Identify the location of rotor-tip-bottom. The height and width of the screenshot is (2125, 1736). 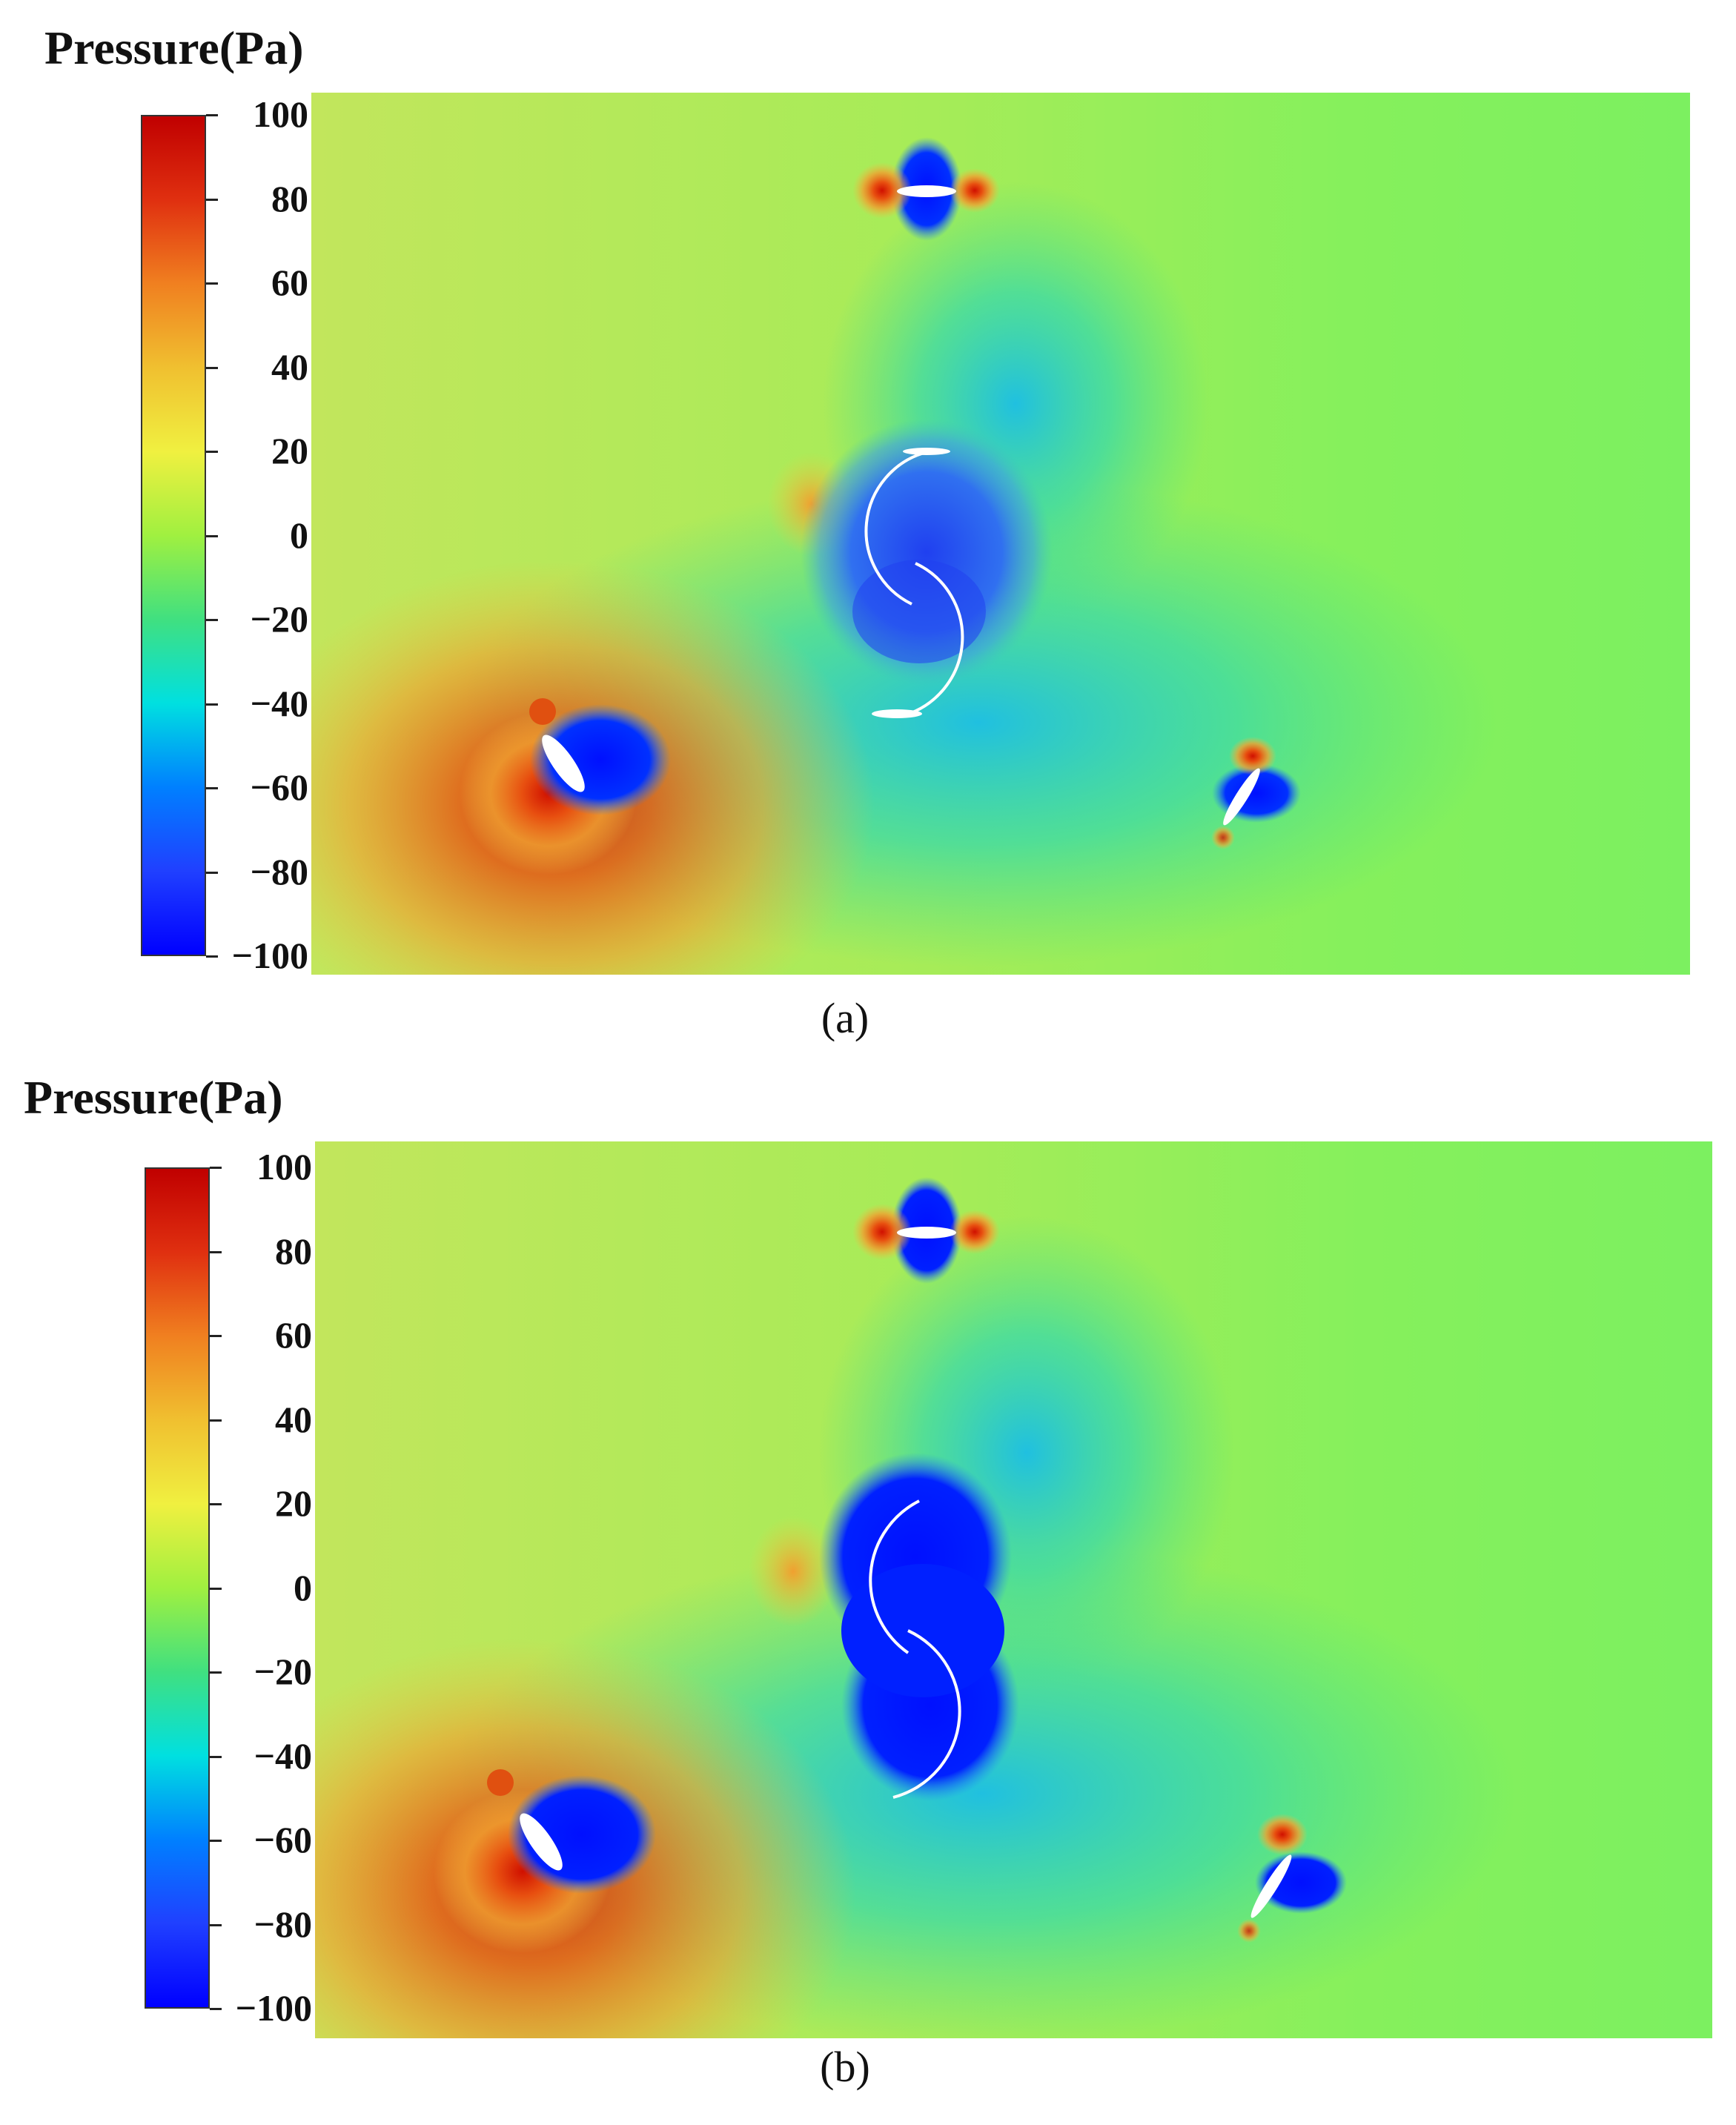
(897, 713).